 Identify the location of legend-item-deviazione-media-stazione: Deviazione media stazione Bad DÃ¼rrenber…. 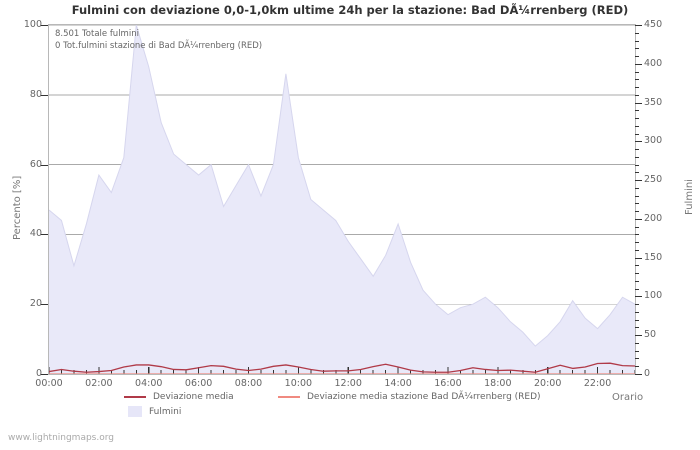
(409, 397).